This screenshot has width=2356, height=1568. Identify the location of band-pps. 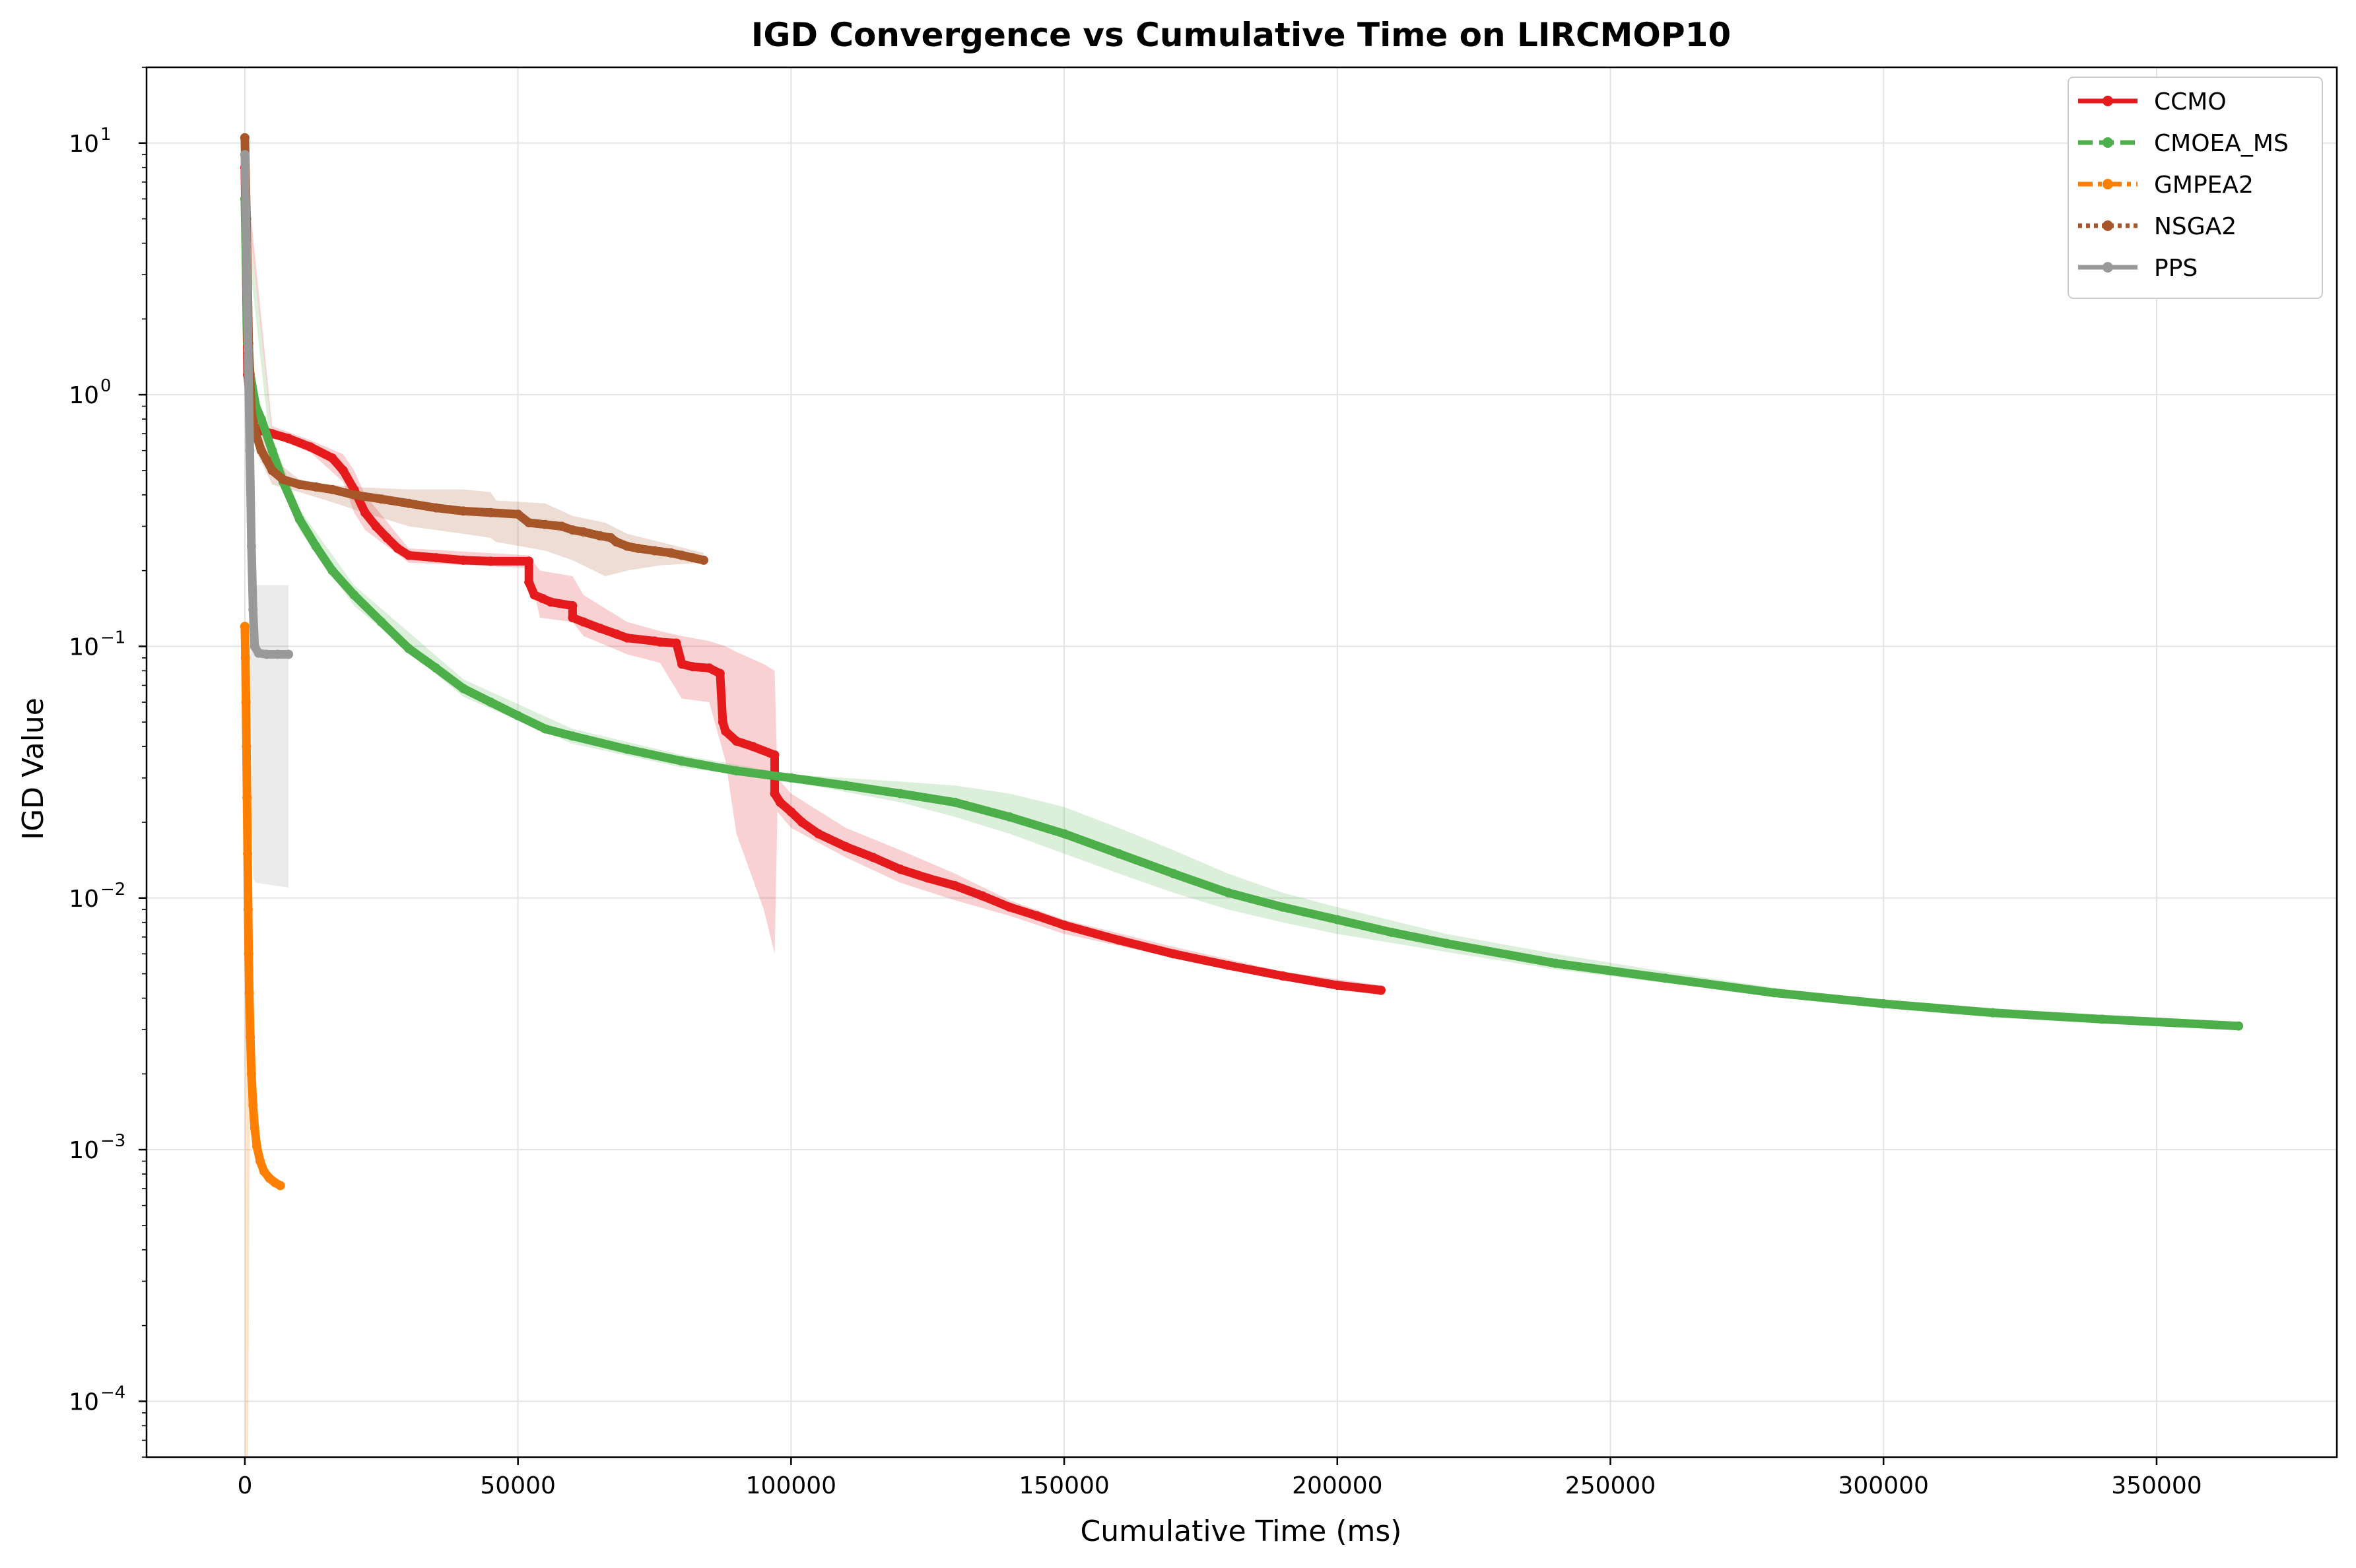
(267, 518).